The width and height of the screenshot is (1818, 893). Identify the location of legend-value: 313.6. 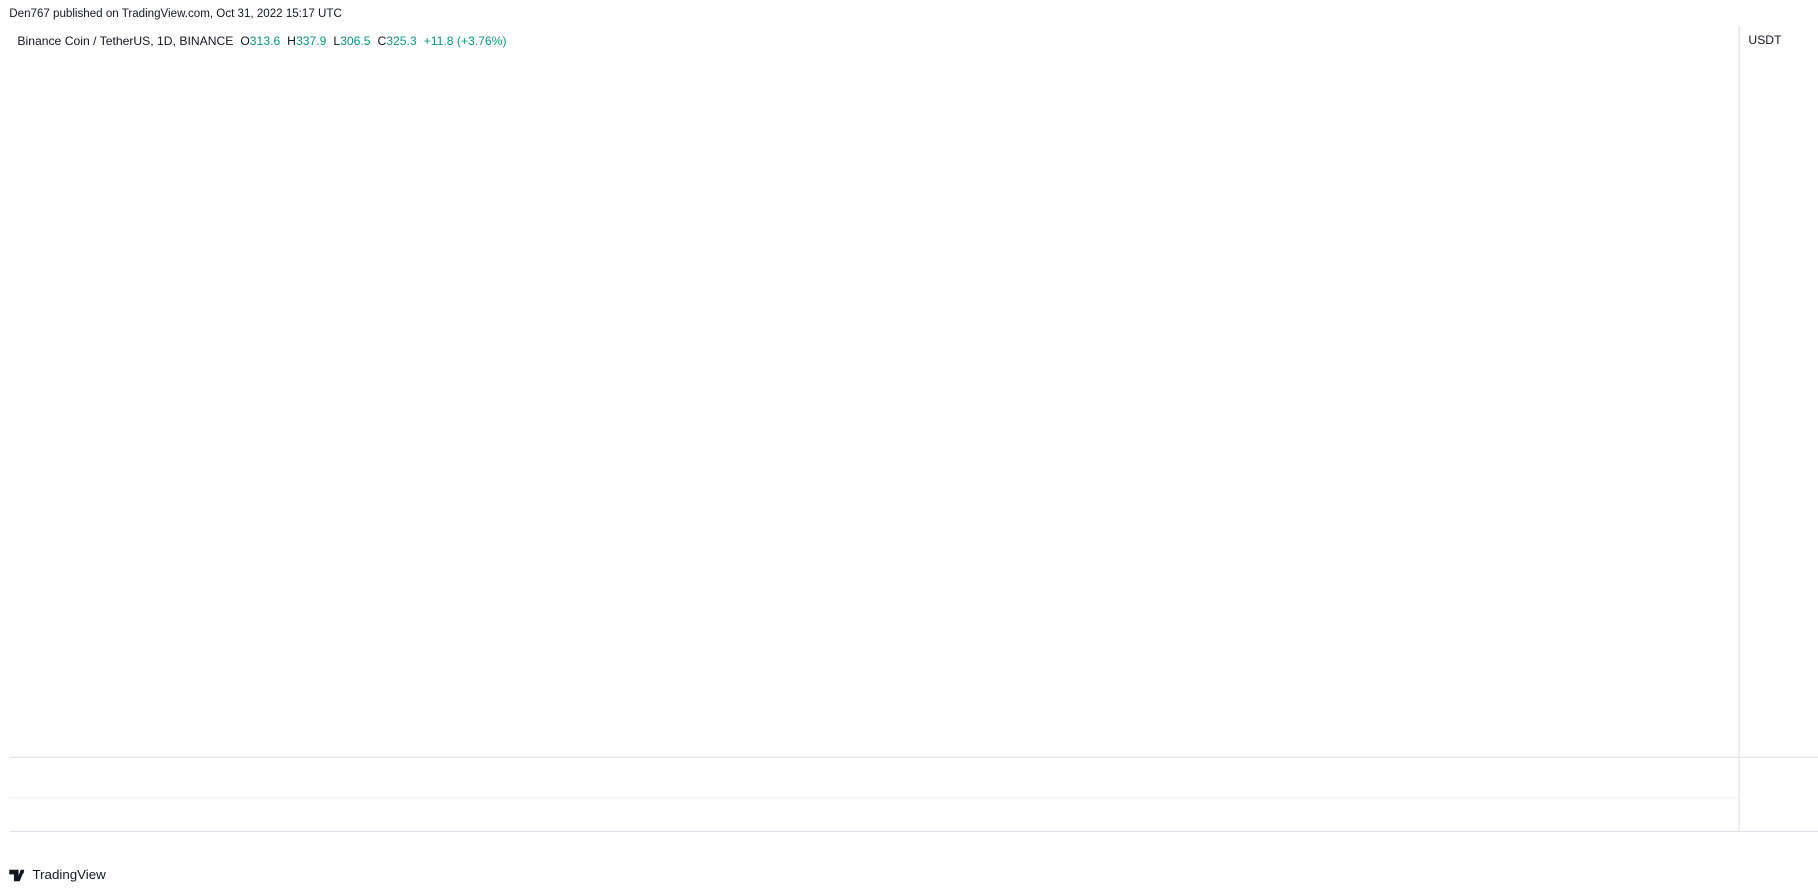
(265, 41).